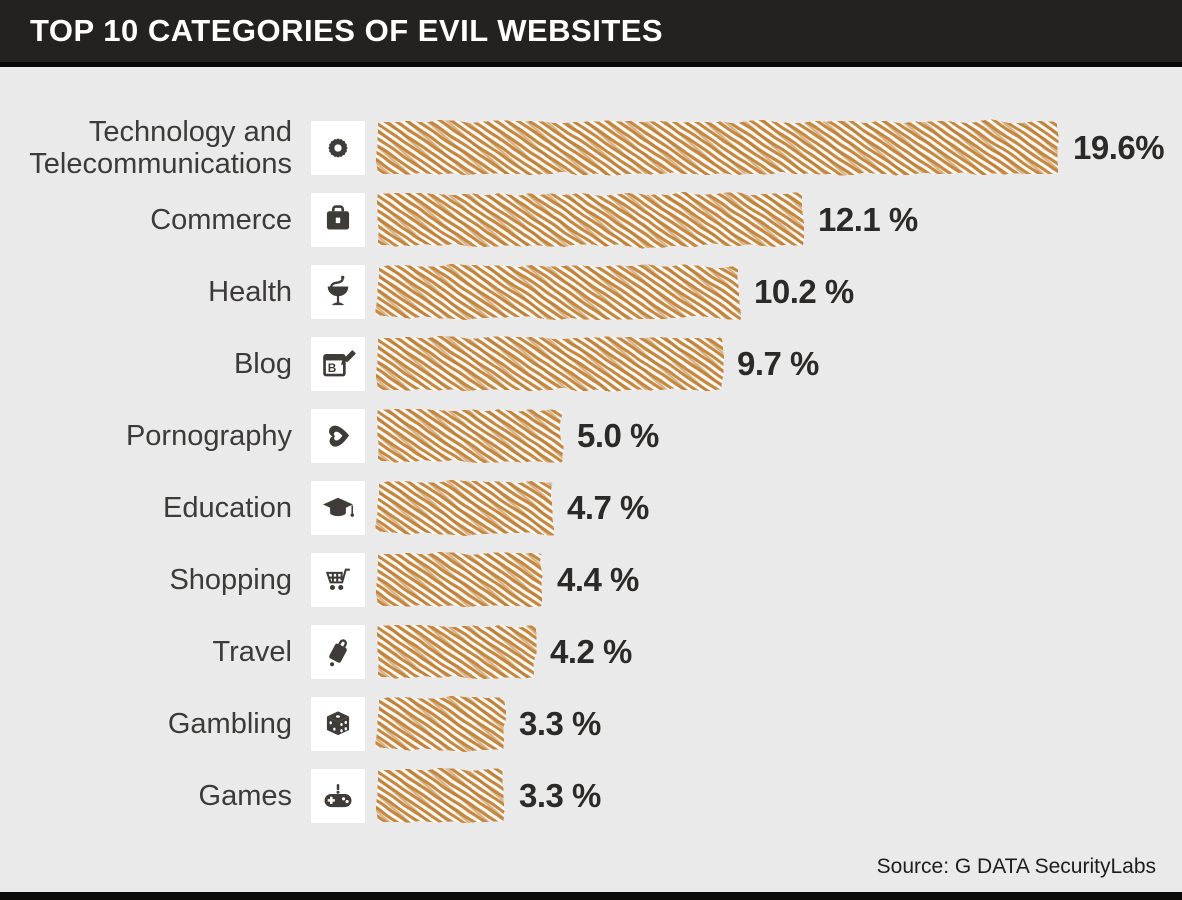  I want to click on value-label: 4.7 %, so click(608, 507).